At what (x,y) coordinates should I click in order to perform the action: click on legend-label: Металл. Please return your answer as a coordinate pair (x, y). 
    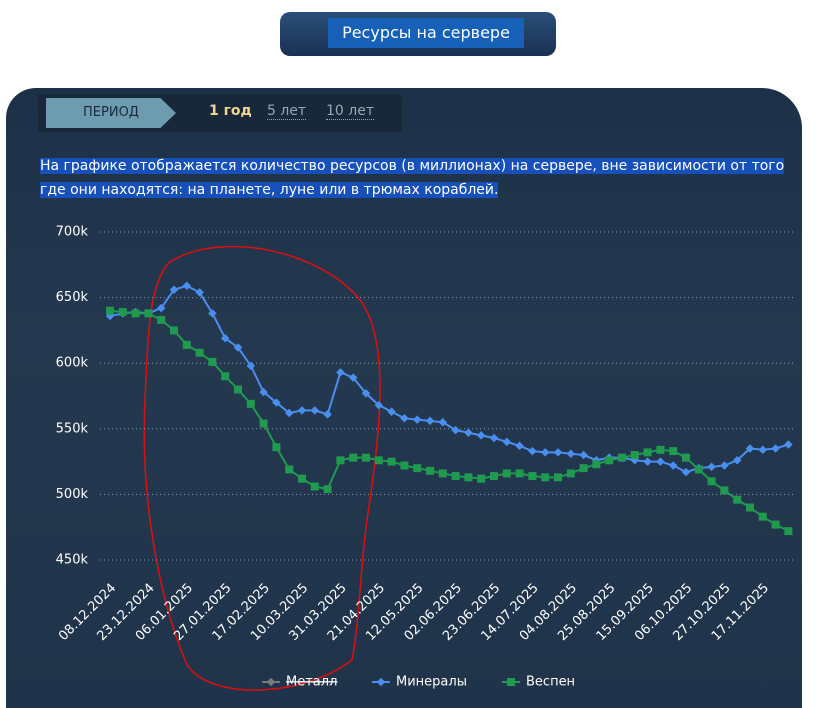
    Looking at the image, I should click on (311, 682).